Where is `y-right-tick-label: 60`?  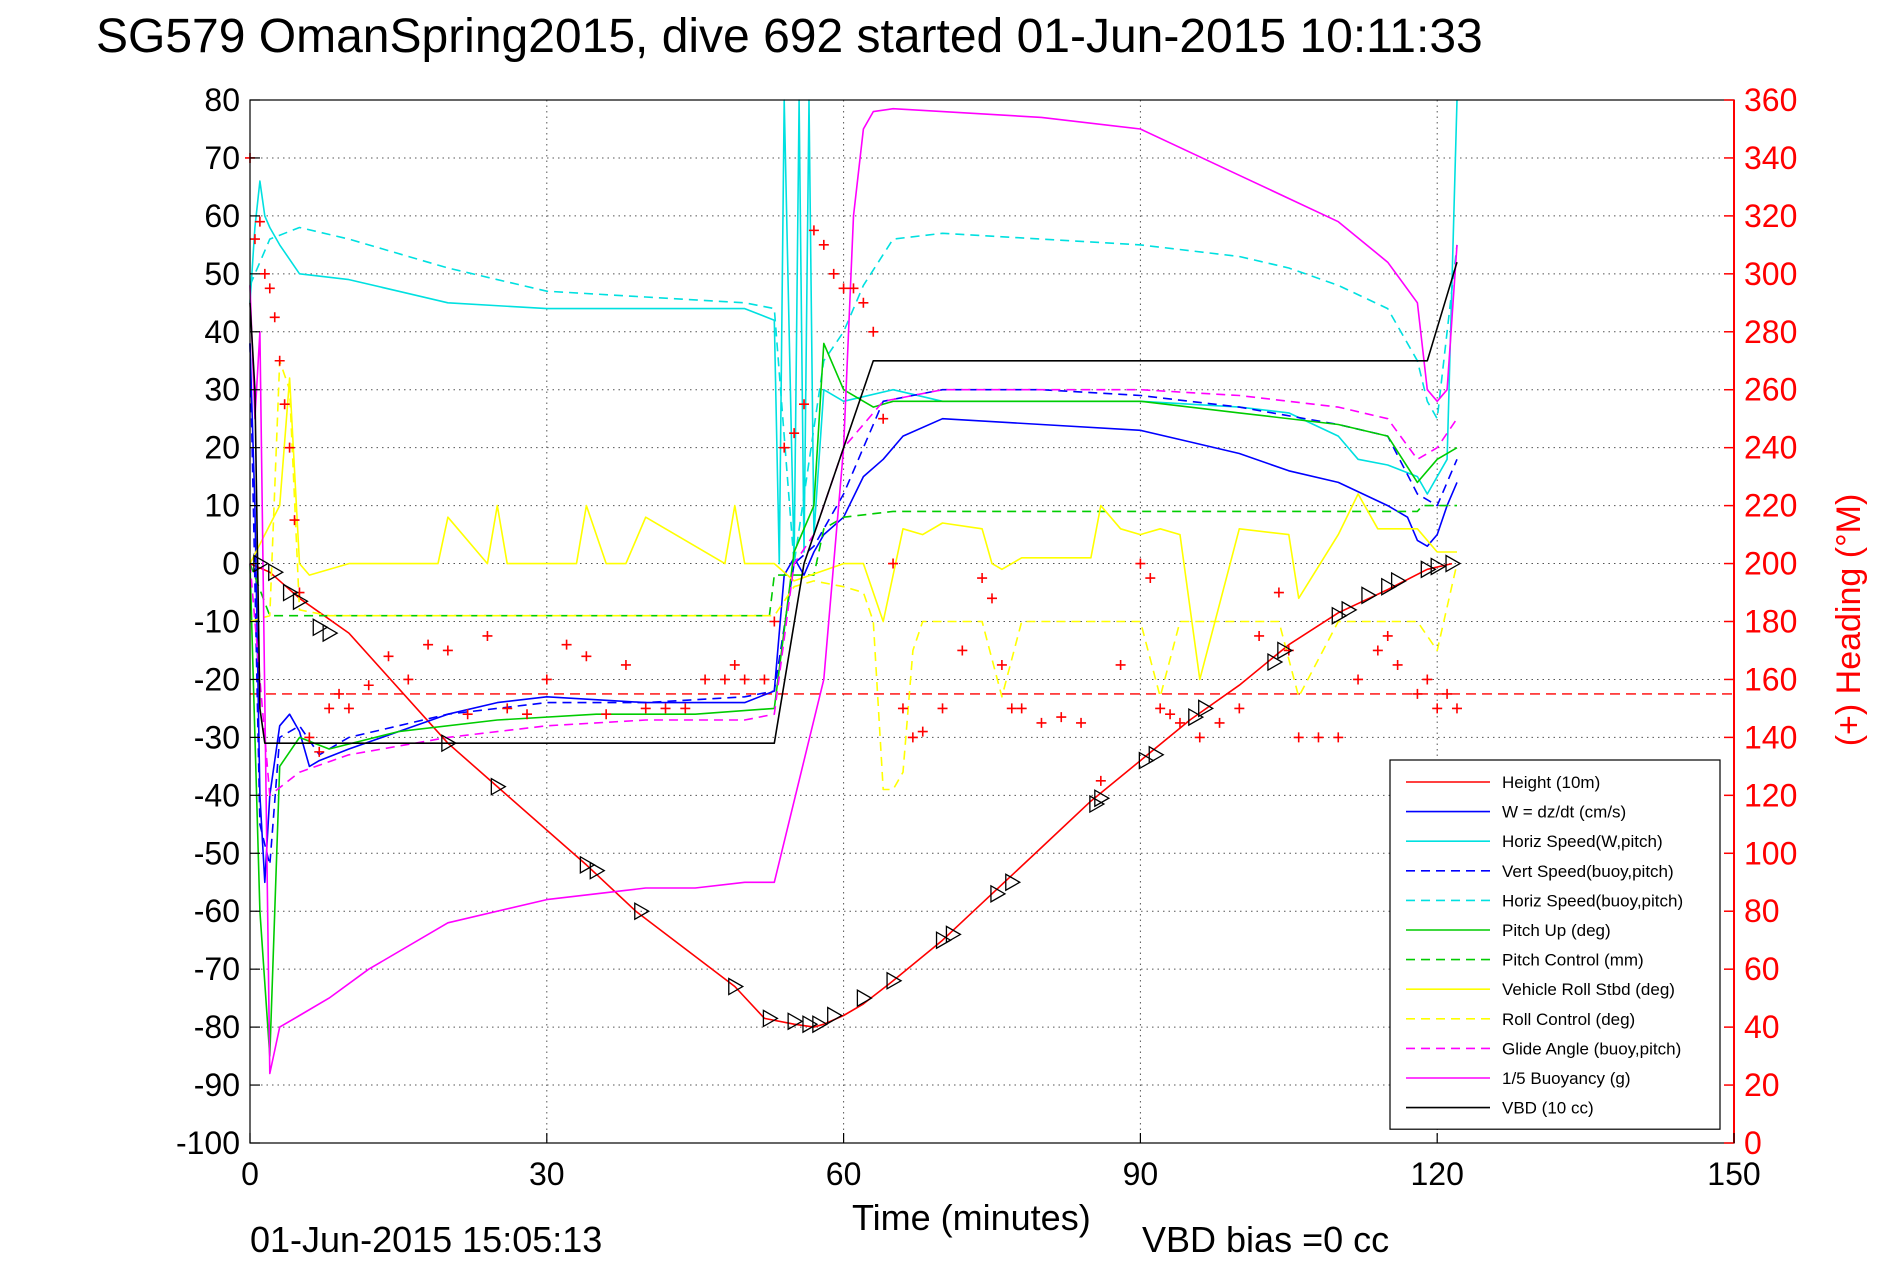 y-right-tick-label: 60 is located at coordinates (1762, 969).